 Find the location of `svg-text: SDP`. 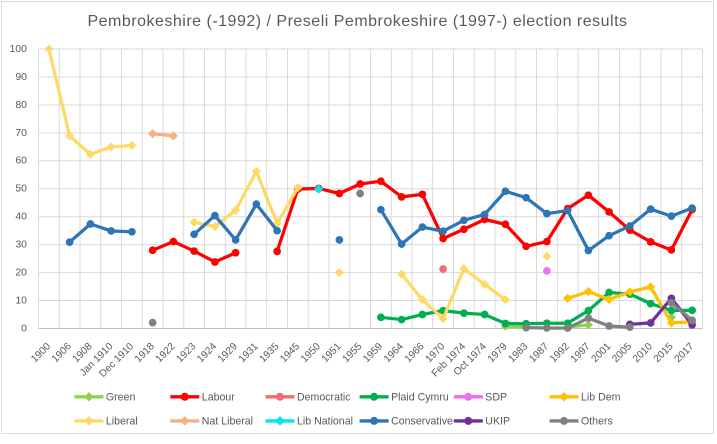

svg-text: SDP is located at coordinates (496, 398).